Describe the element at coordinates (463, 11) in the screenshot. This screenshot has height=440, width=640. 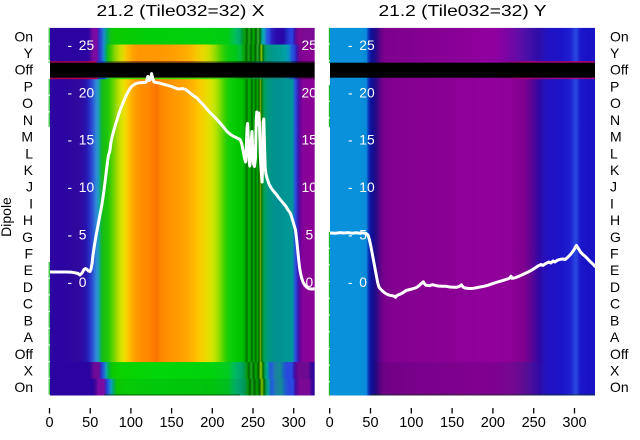
I see `svg-text: 21.2 (Tile032=32) Y` at that location.